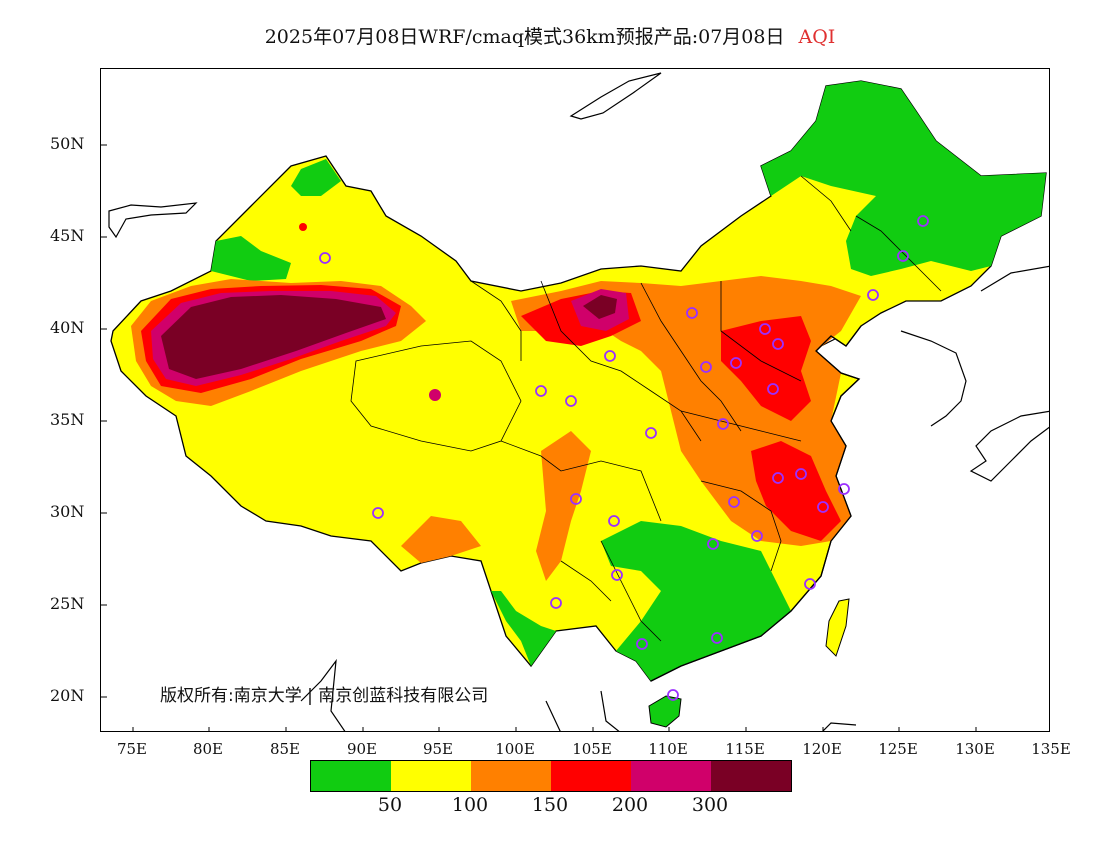  What do you see at coordinates (710, 805) in the screenshot?
I see `legend-label-300: 300` at bounding box center [710, 805].